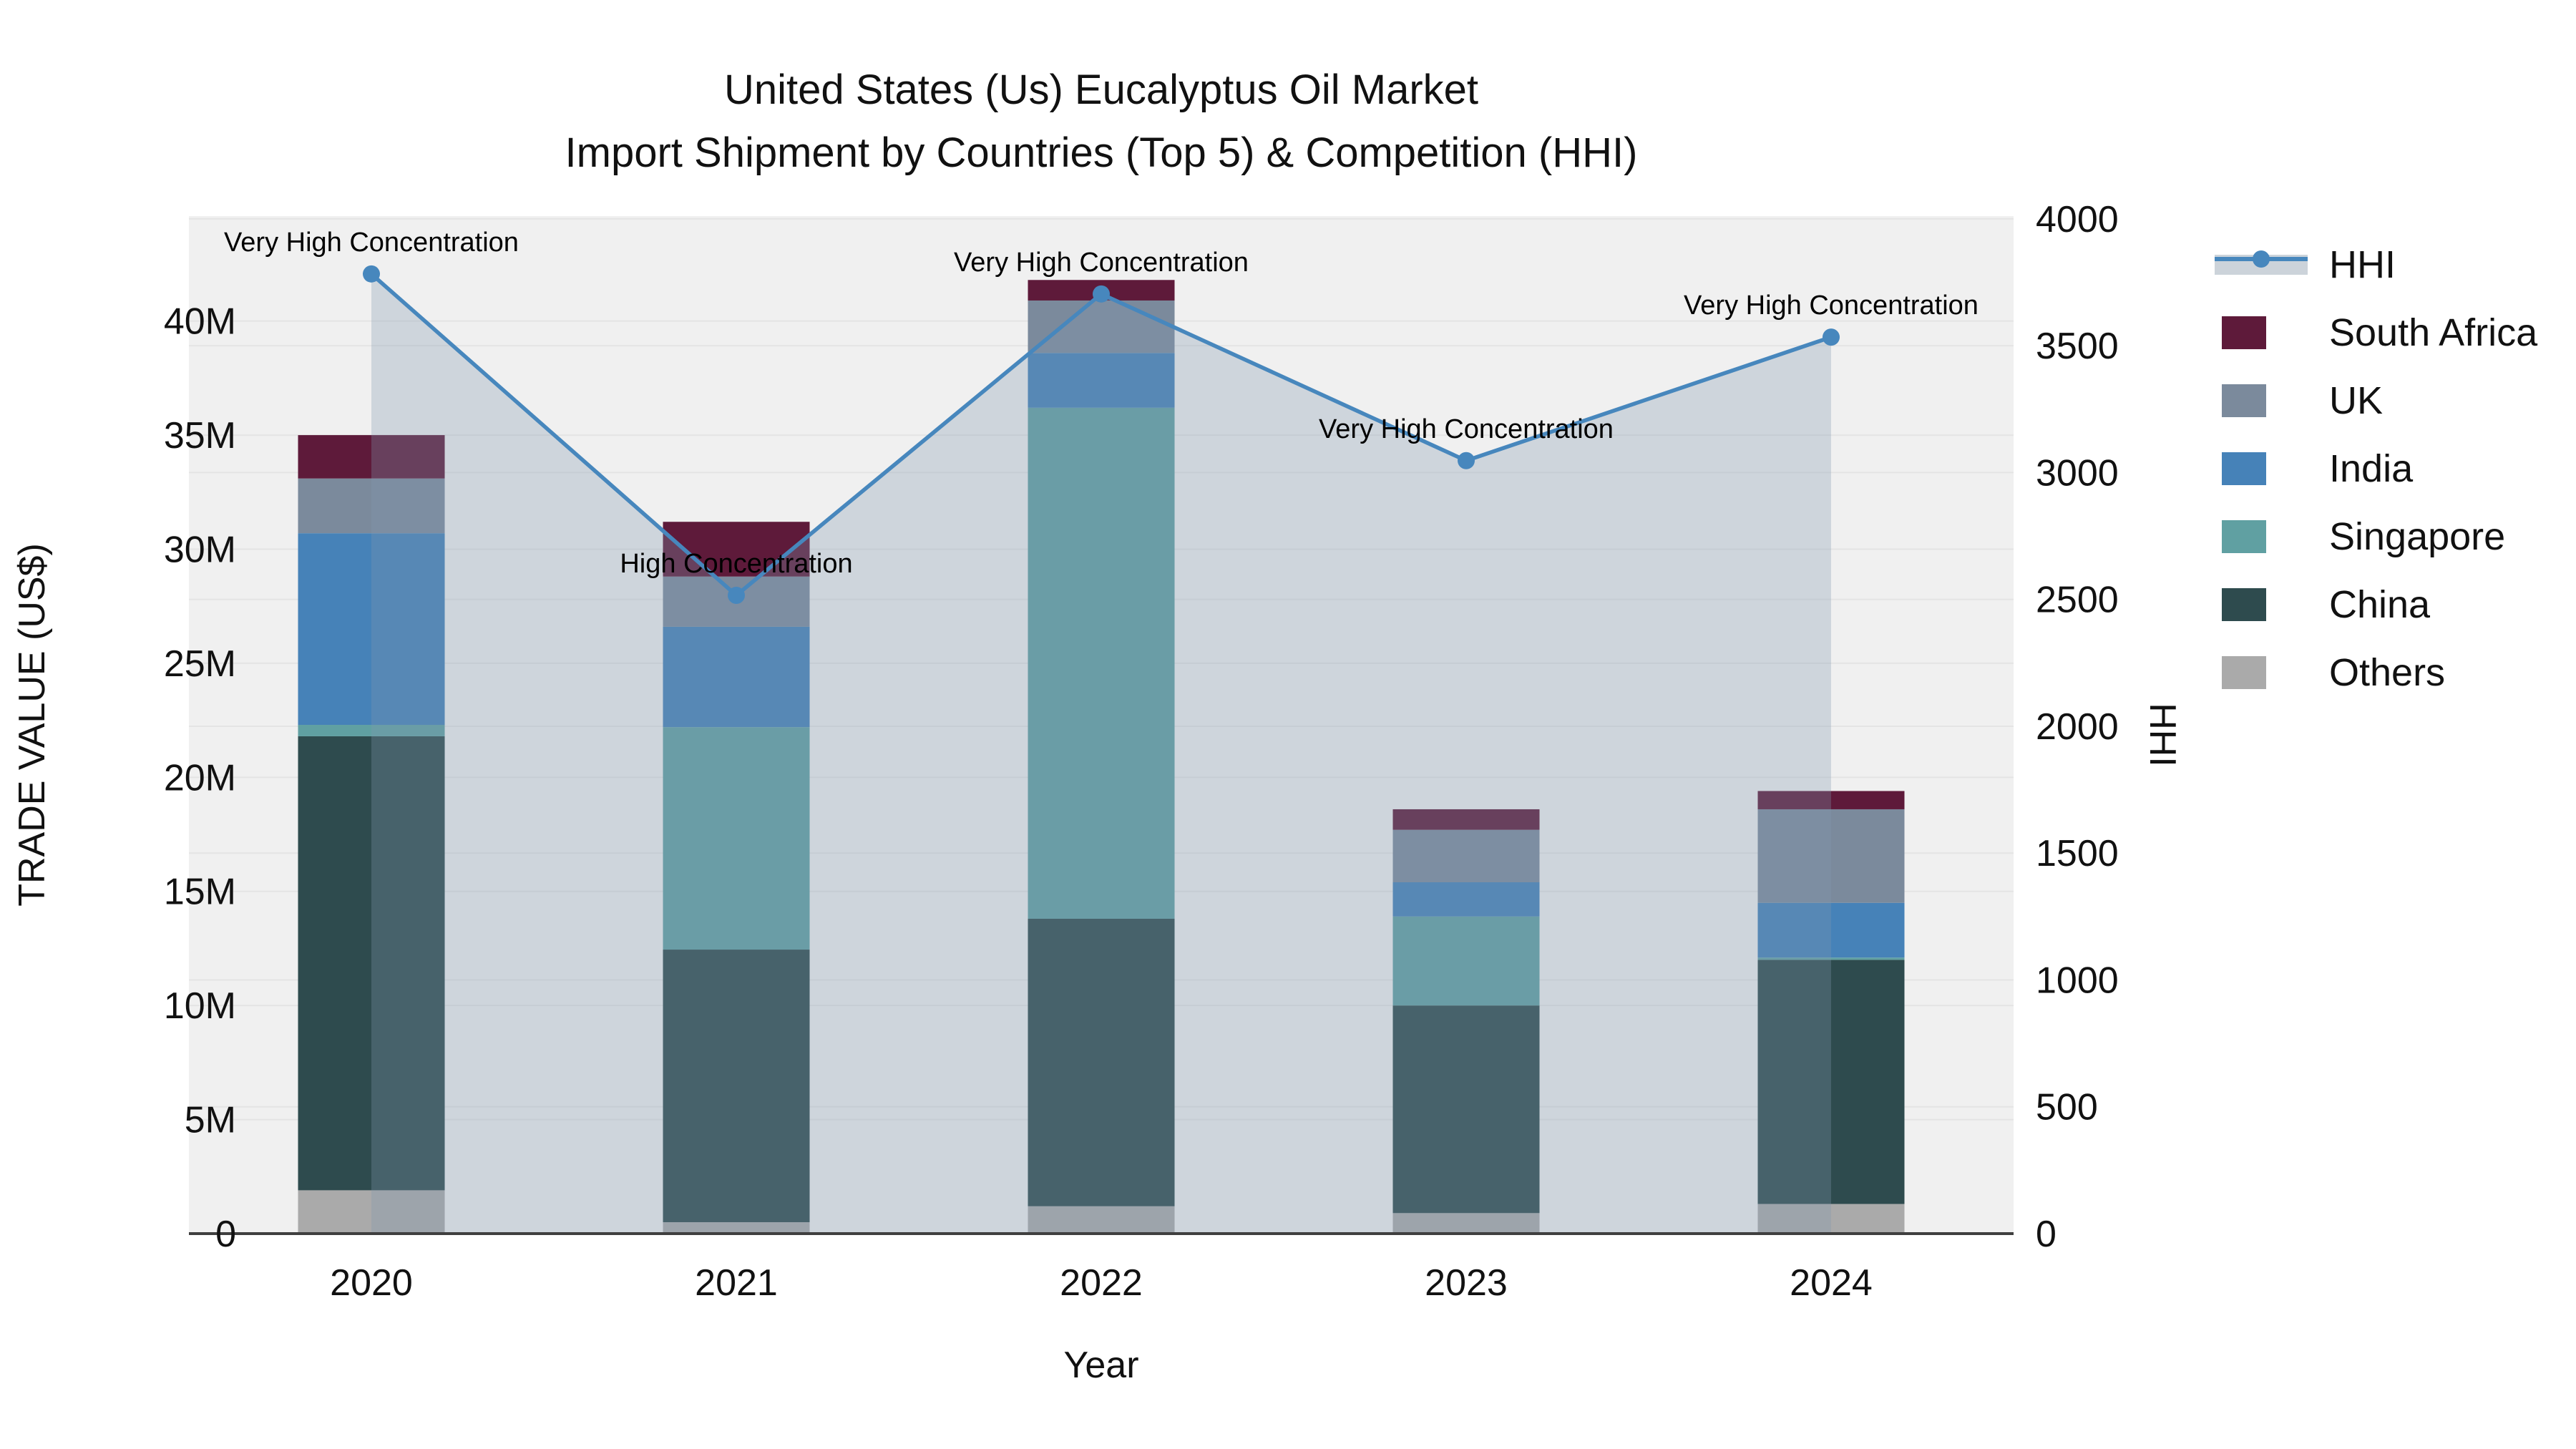  I want to click on y-right-tick-500: 500, so click(2067, 1107).